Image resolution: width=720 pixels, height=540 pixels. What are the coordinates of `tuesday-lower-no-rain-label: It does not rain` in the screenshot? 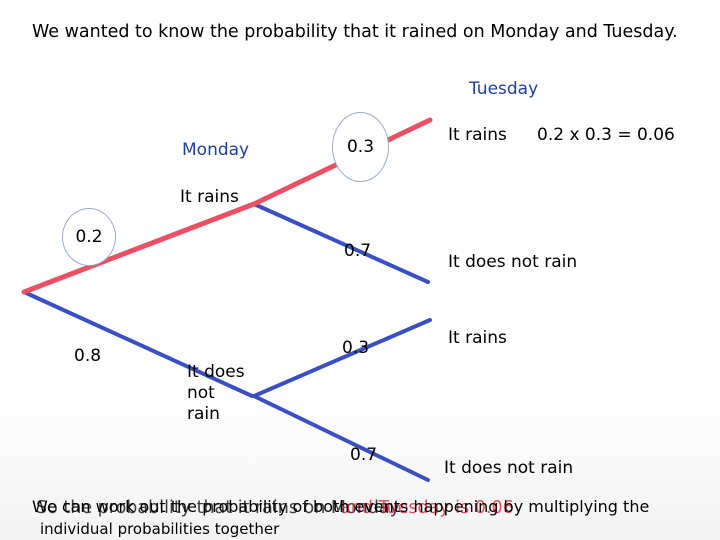 It's located at (509, 468).